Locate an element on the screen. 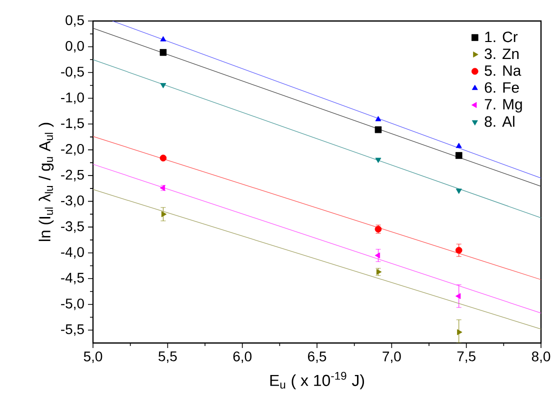 This screenshot has height=418, width=556. x-tick-label: 8,0 is located at coordinates (541, 358).